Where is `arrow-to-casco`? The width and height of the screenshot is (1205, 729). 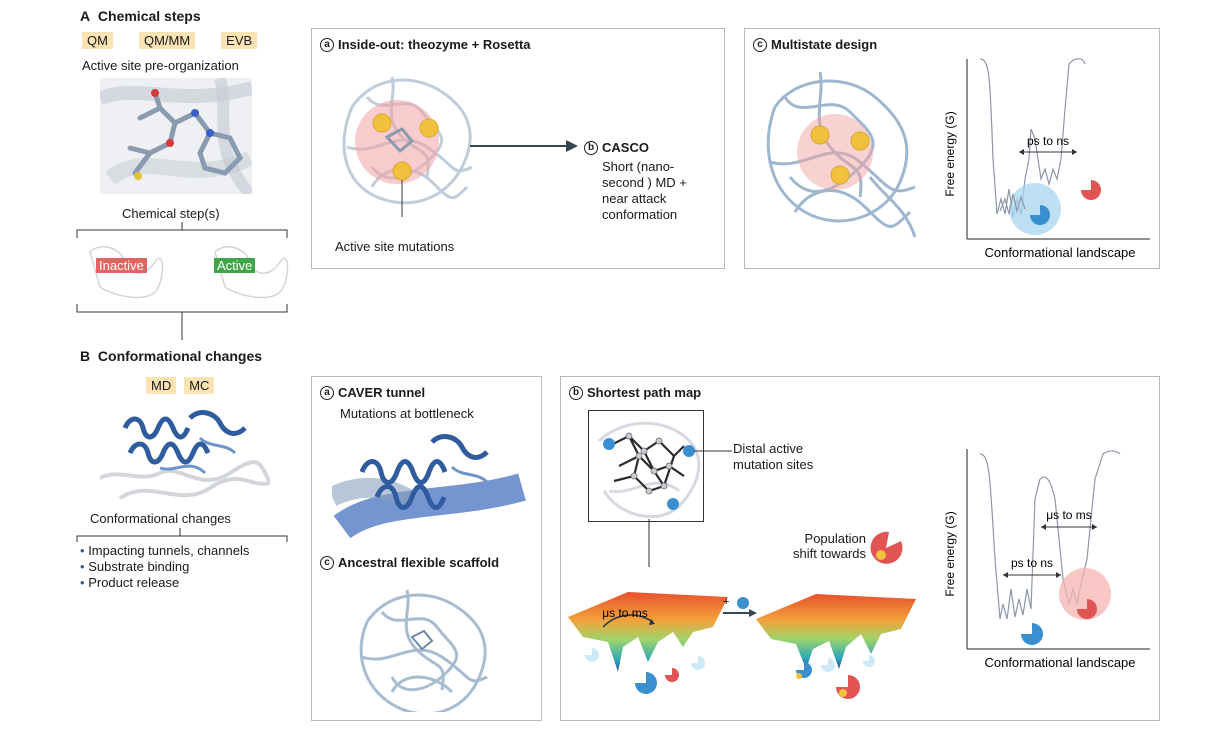 arrow-to-casco is located at coordinates (524, 146).